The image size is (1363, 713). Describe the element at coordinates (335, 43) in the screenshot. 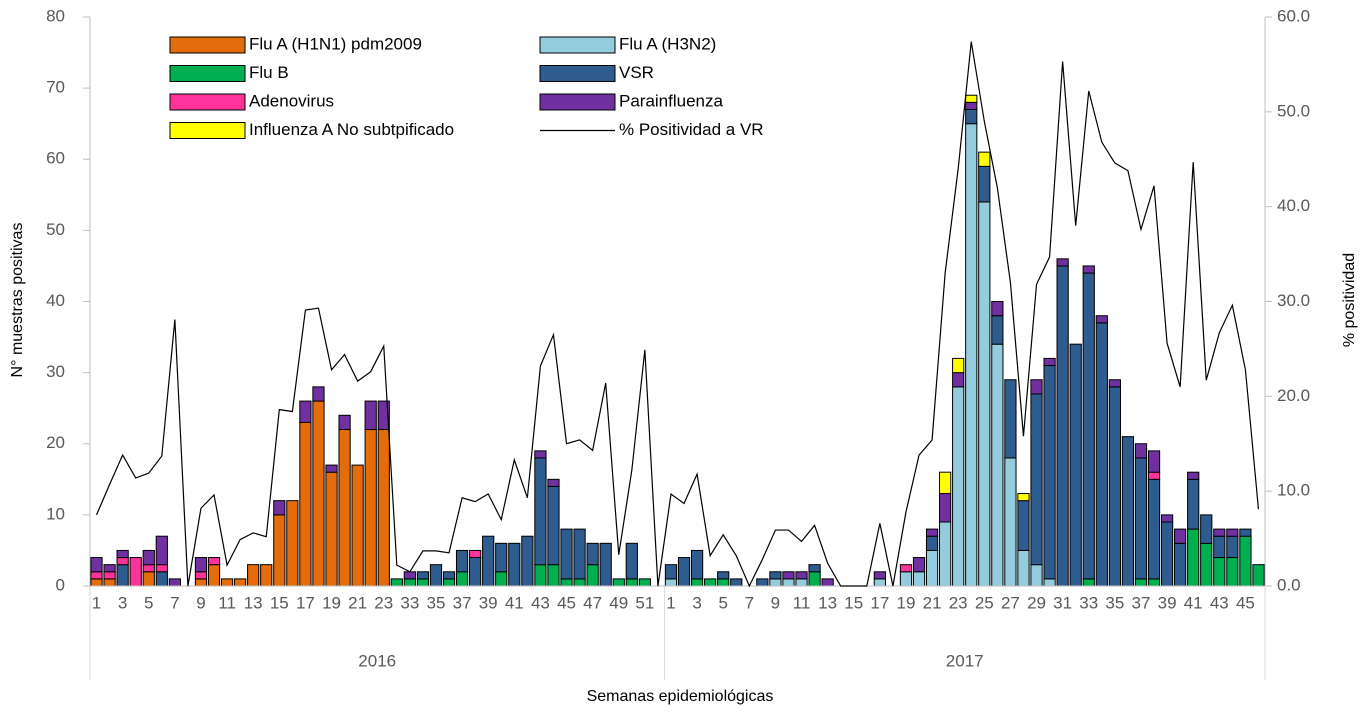

I see `legend-label: Flu A (H1N1) pdm2009` at that location.